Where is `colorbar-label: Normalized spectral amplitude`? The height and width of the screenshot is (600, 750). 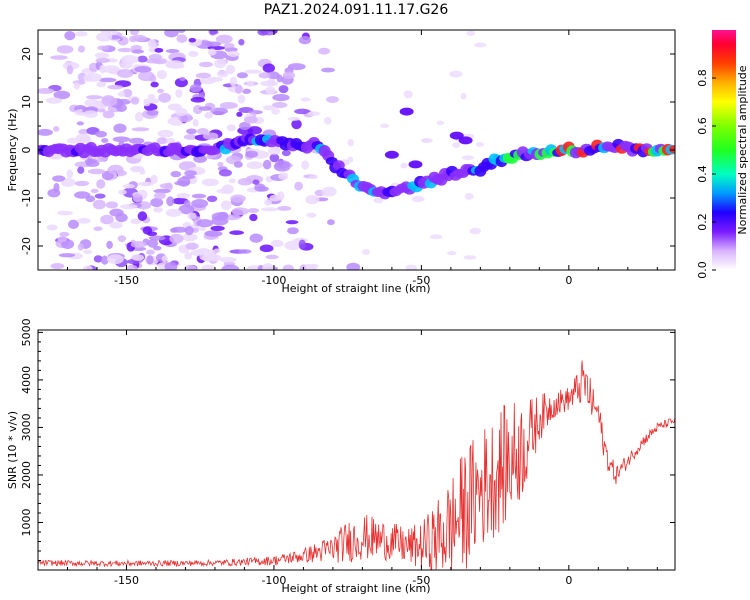
colorbar-label: Normalized spectral amplitude is located at coordinates (742, 149).